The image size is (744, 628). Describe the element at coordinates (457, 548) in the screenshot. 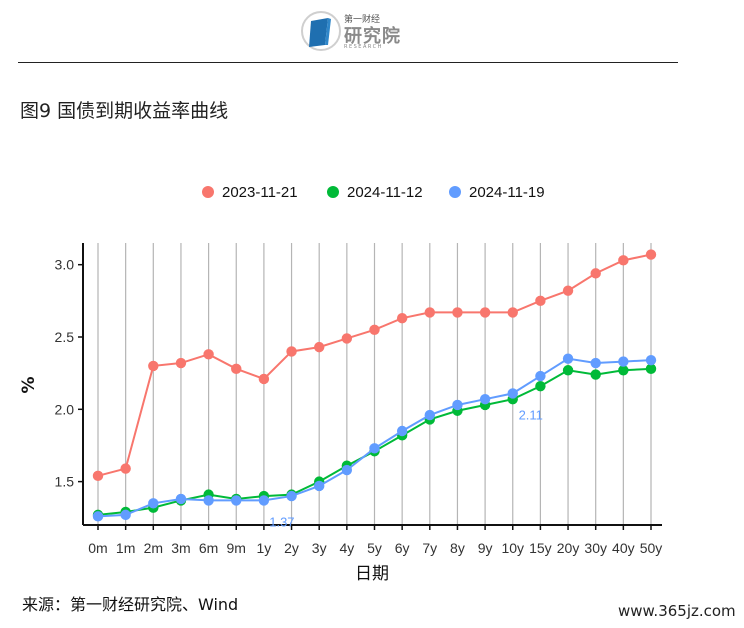

I see `x-tick-label: 8y` at that location.